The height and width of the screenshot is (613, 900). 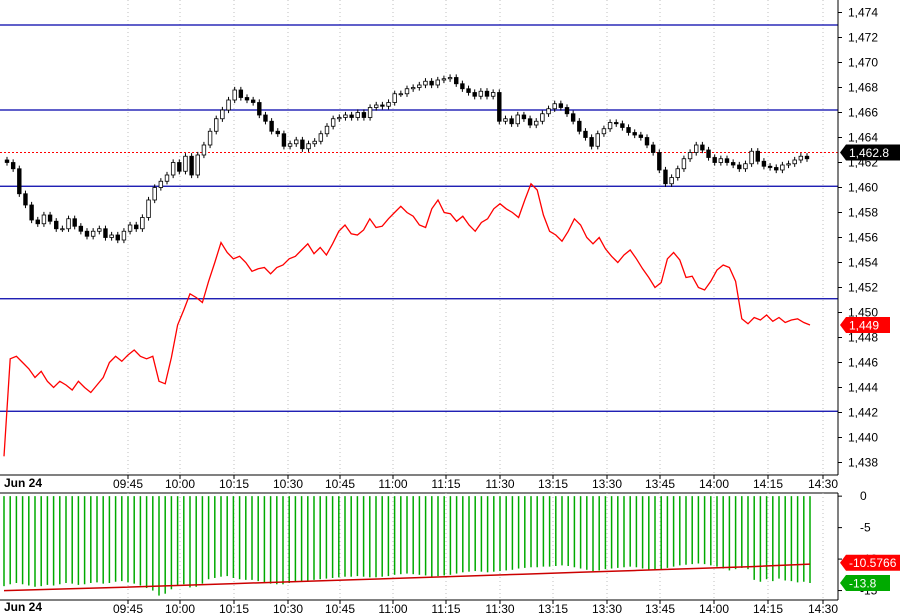 What do you see at coordinates (660, 484) in the screenshot?
I see `price-xtick-label-10: 13:45` at bounding box center [660, 484].